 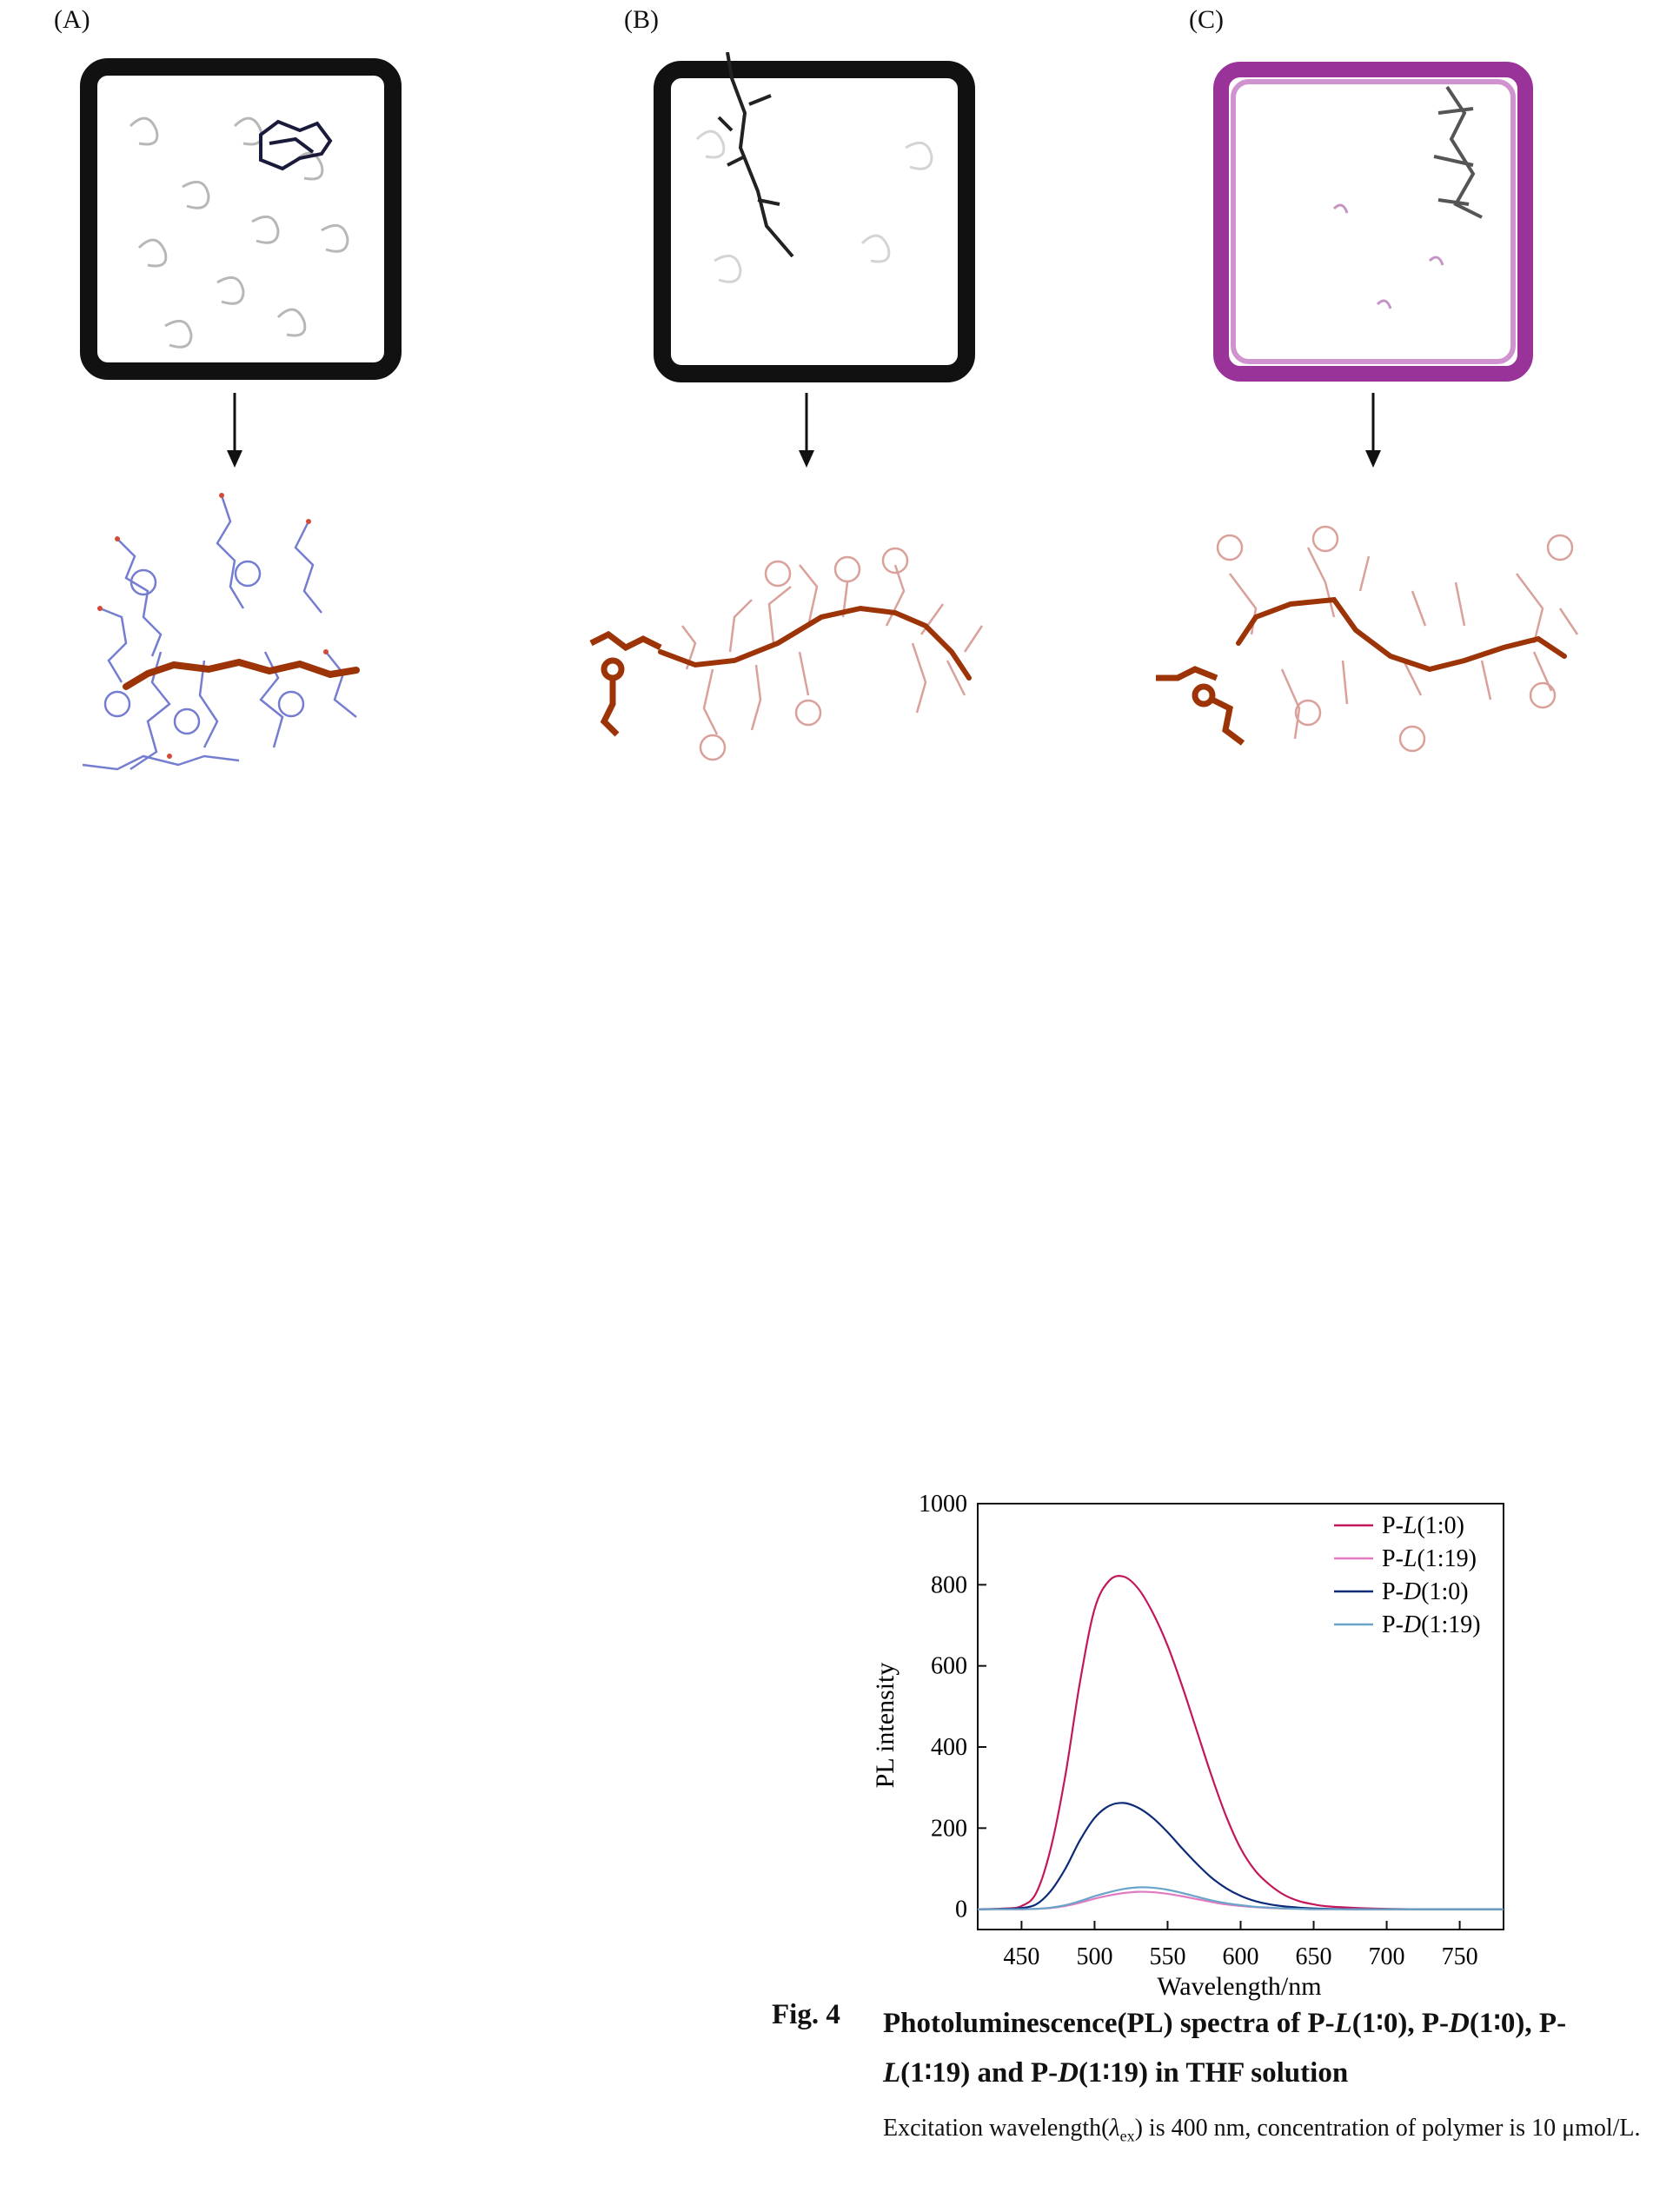 I want to click on x-tick-label: 700, so click(x=1387, y=1956).